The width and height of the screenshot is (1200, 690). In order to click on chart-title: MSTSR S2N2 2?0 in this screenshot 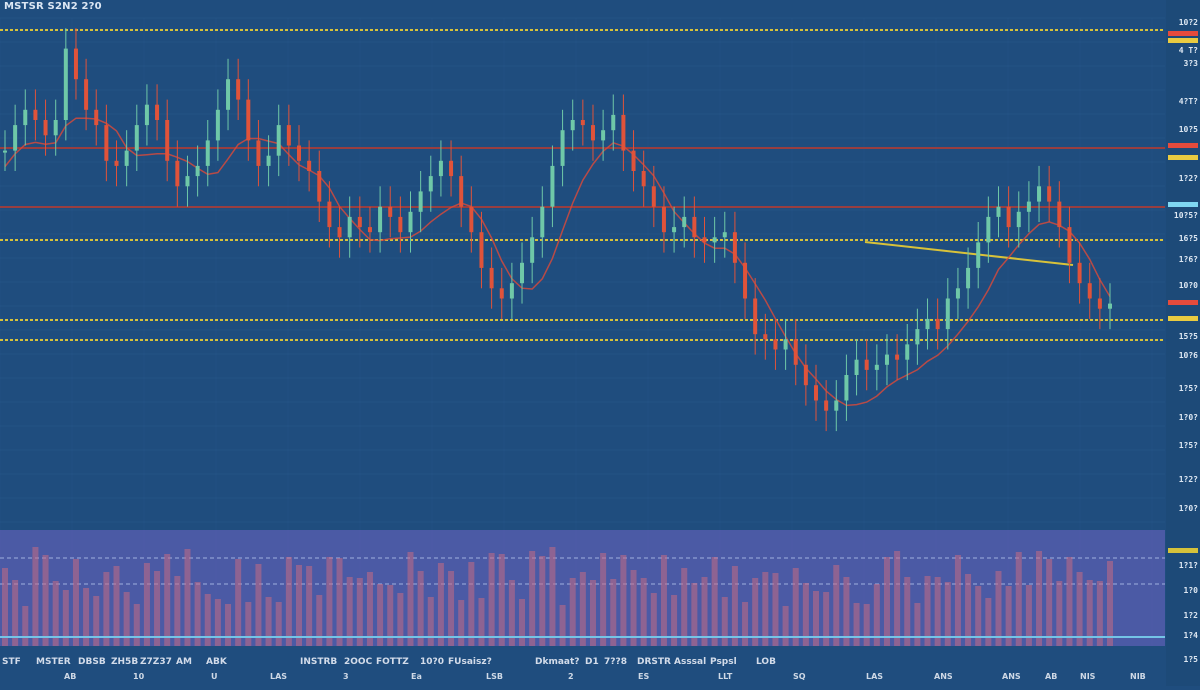, I will do `click(53, 6)`.